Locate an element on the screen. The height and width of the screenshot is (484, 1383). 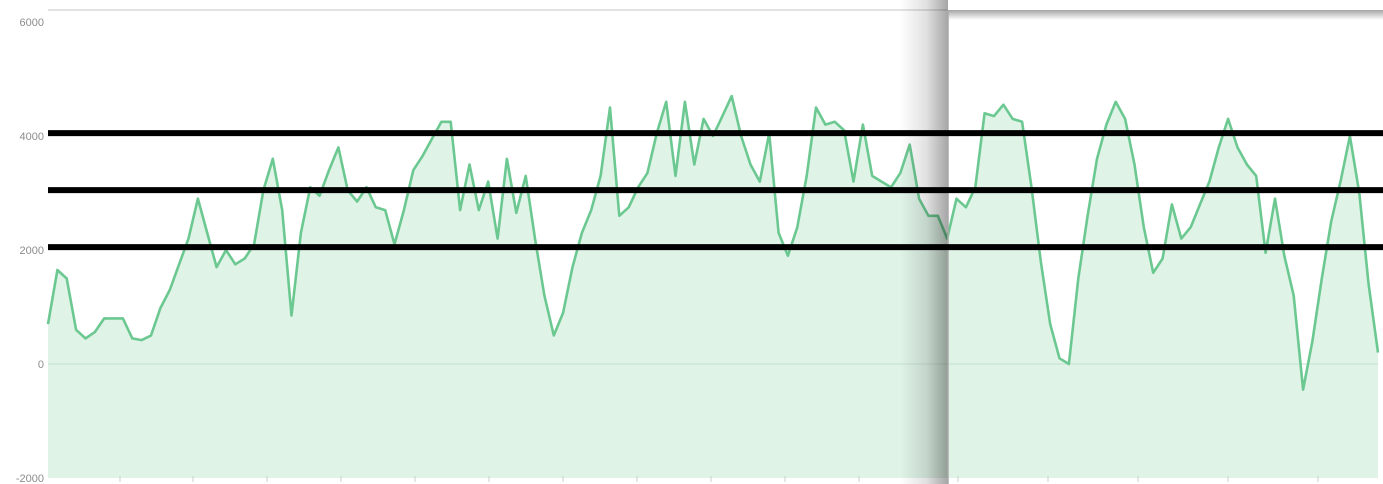
y-tick-label: 6000 is located at coordinates (32, 23).